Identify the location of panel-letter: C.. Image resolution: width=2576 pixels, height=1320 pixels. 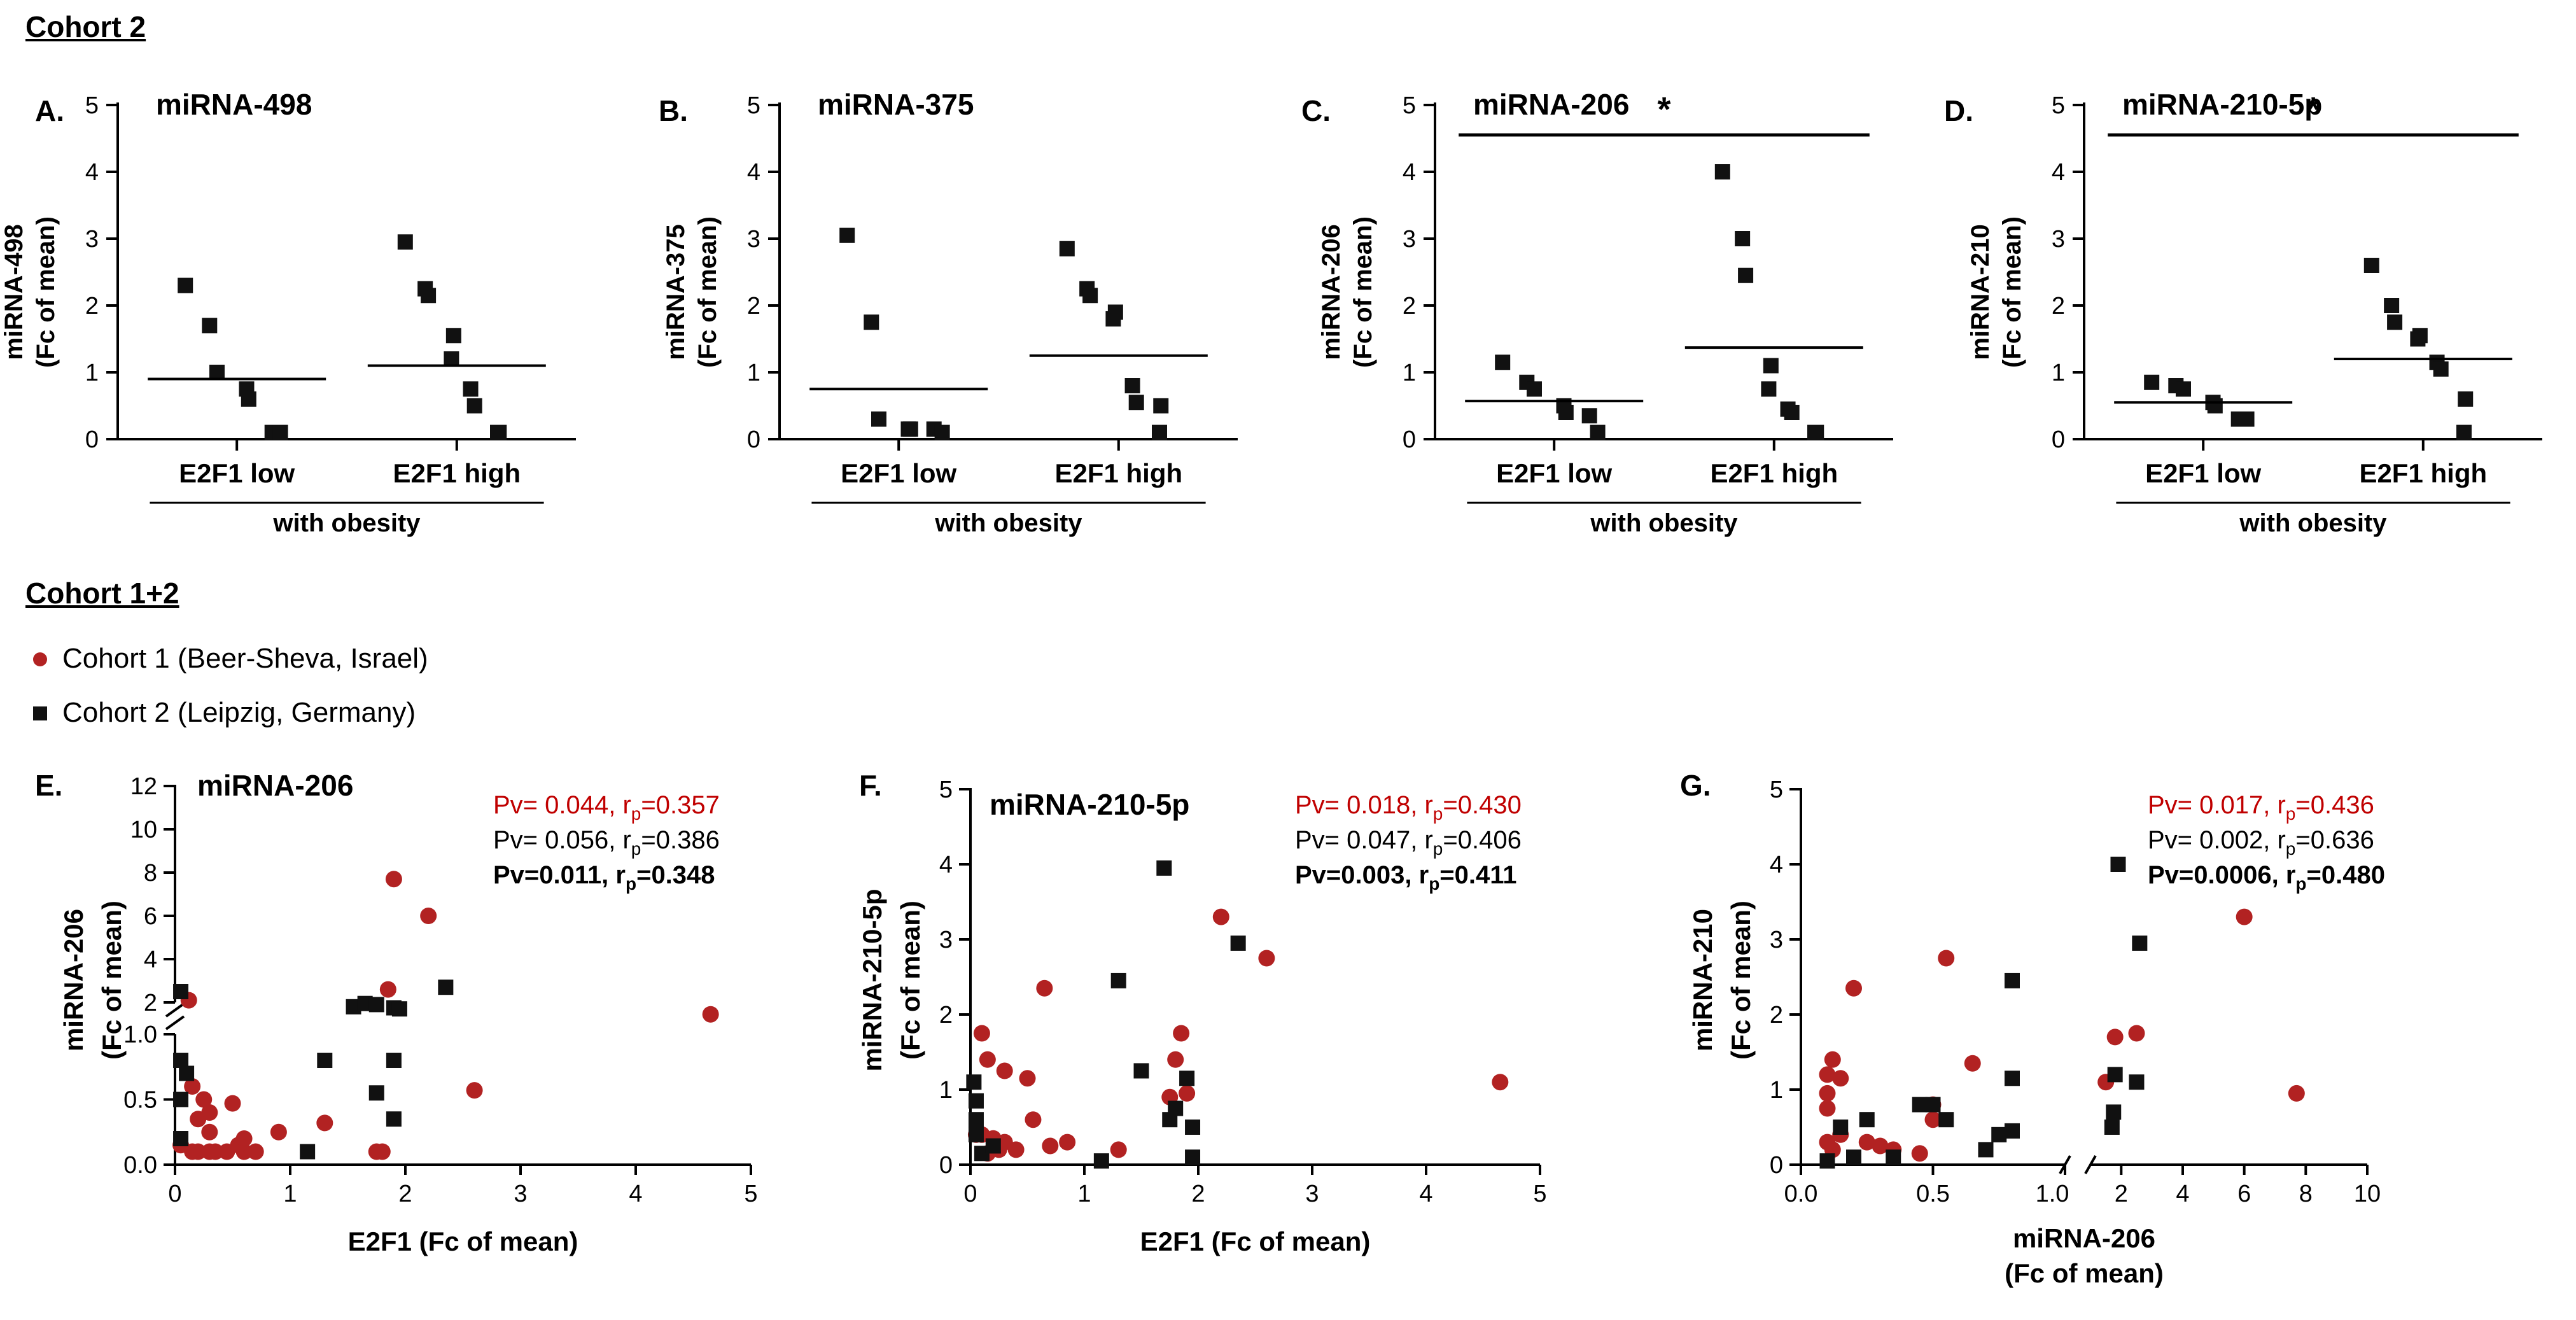
(1316, 111).